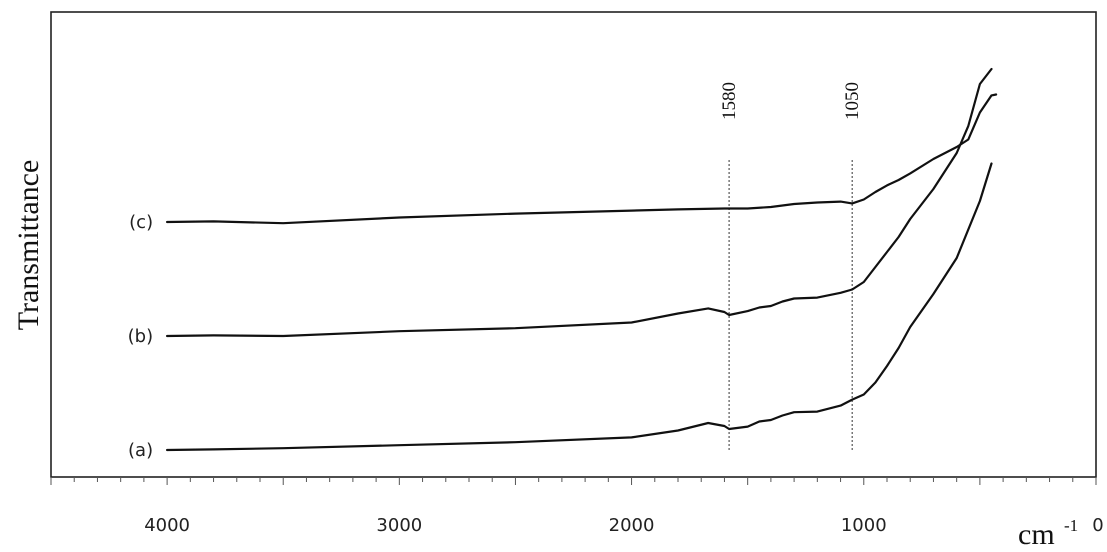 This screenshot has width=1107, height=552. I want to click on series-label: (a), so click(140, 450).